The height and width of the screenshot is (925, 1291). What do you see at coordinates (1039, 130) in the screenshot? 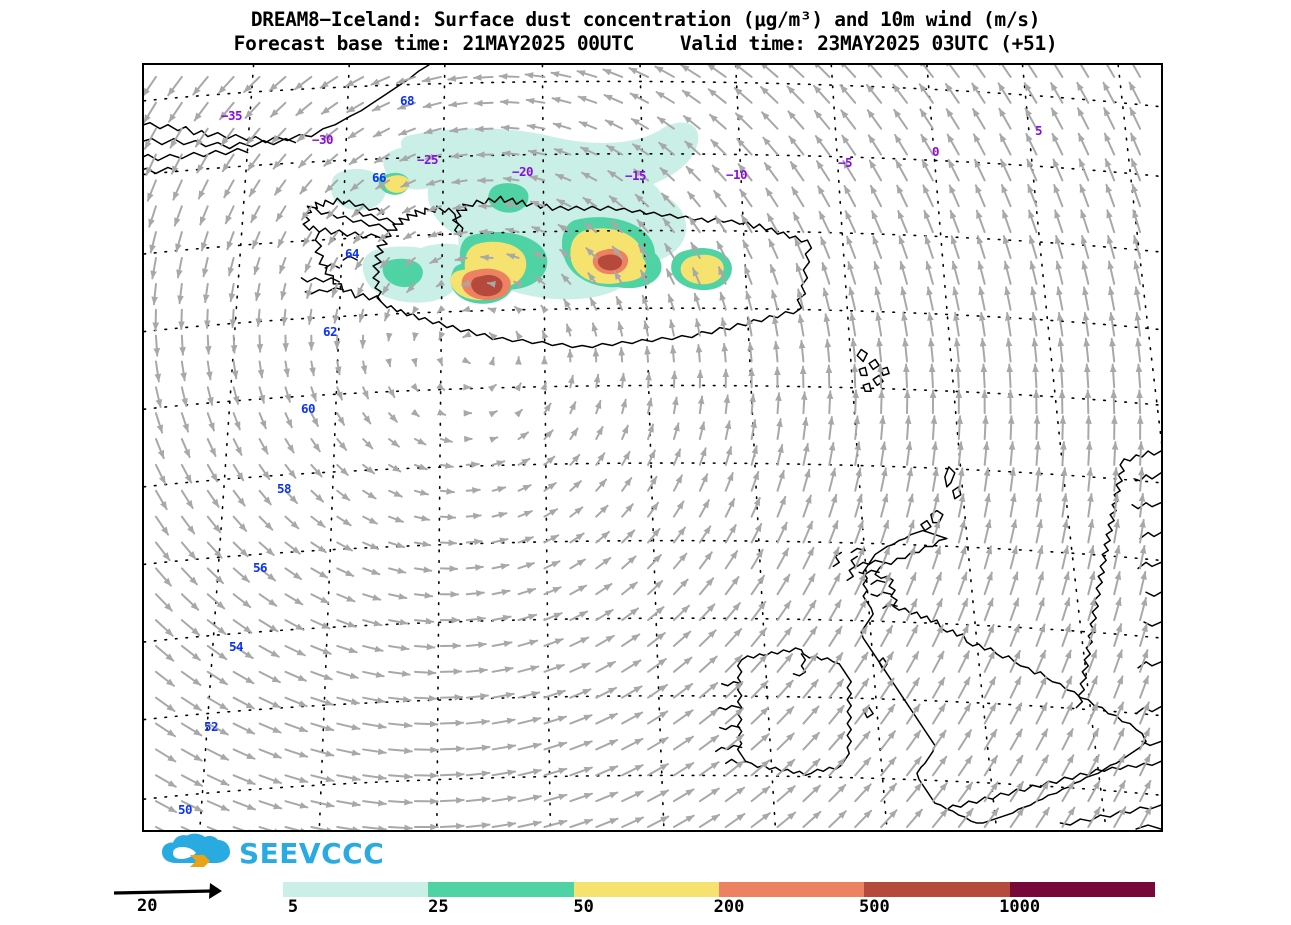
I see `lon-label-5: 5` at bounding box center [1039, 130].